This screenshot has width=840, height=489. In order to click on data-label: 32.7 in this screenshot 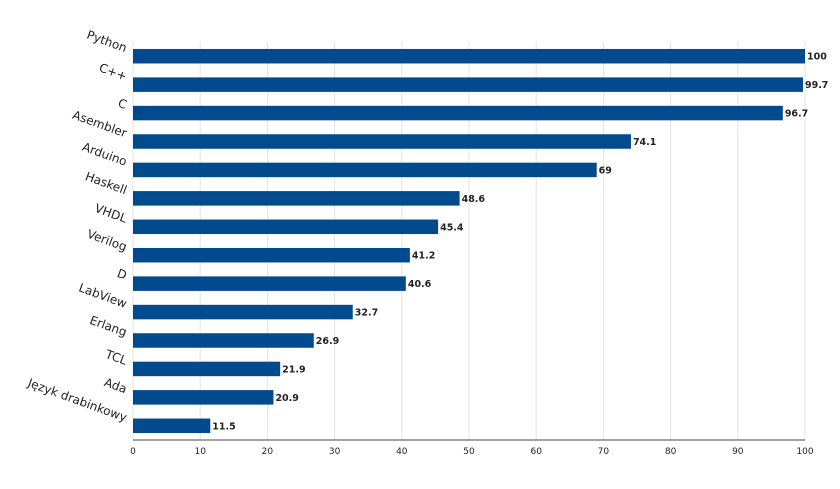, I will do `click(366, 313)`.